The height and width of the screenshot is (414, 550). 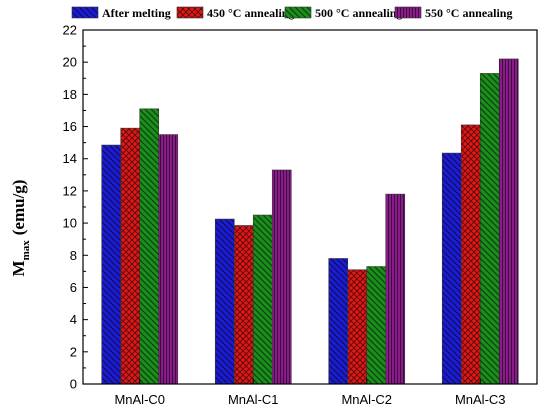 I want to click on y-tick-label: 2, so click(x=73, y=351).